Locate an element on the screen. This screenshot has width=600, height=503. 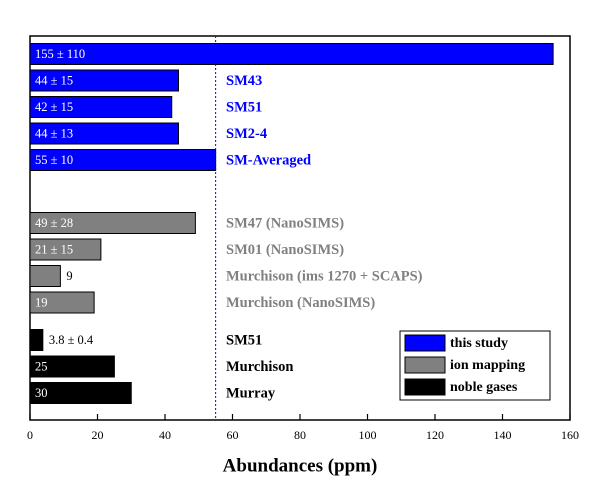
value-label: 42 ± 15 is located at coordinates (54, 107).